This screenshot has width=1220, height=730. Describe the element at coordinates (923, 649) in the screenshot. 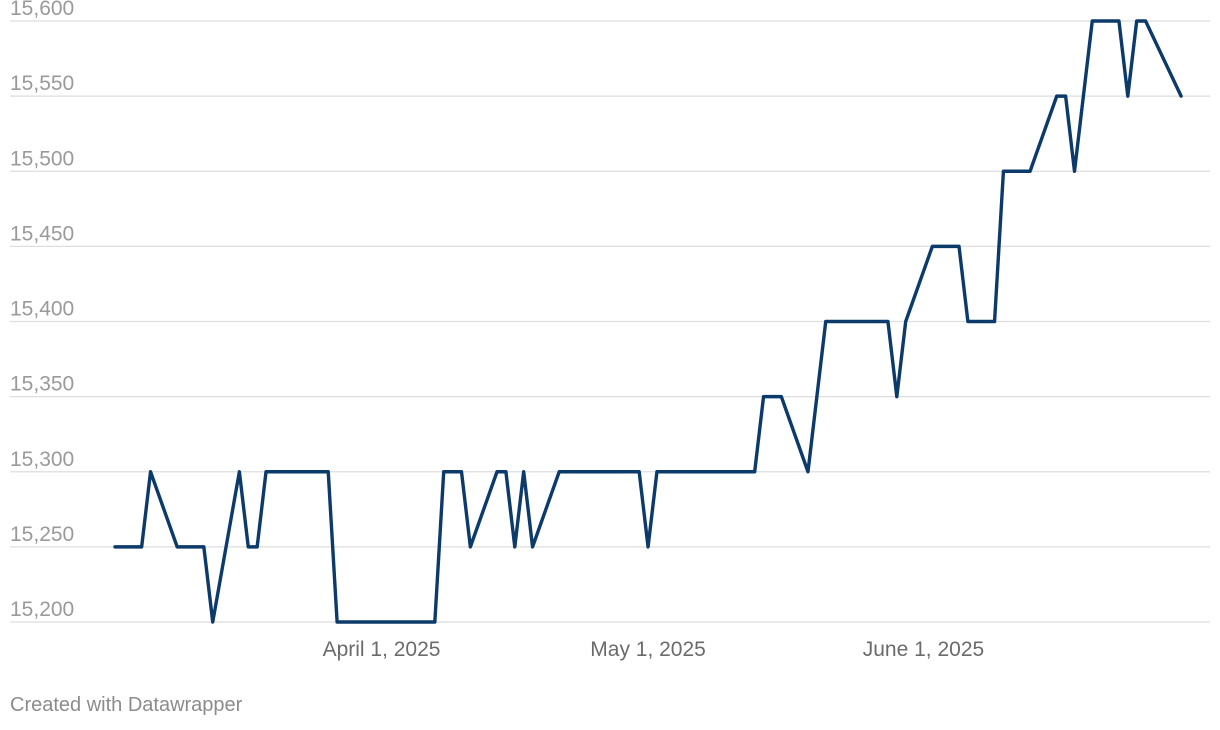

I see `x-tick-label: June 1, 2025` at that location.